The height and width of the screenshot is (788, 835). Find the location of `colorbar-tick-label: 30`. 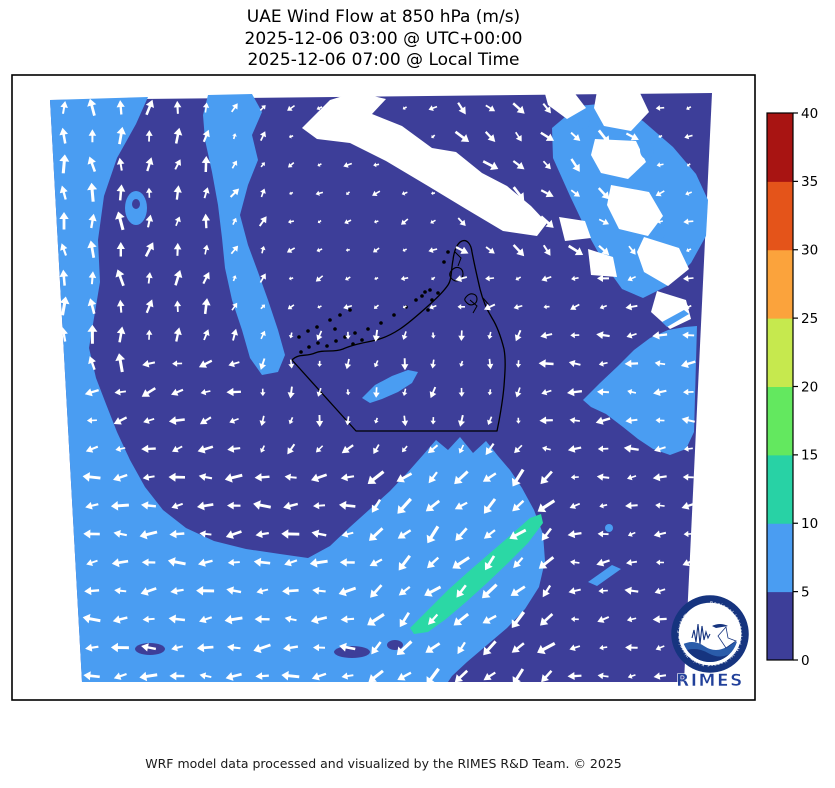

colorbar-tick-label: 30 is located at coordinates (809, 251).